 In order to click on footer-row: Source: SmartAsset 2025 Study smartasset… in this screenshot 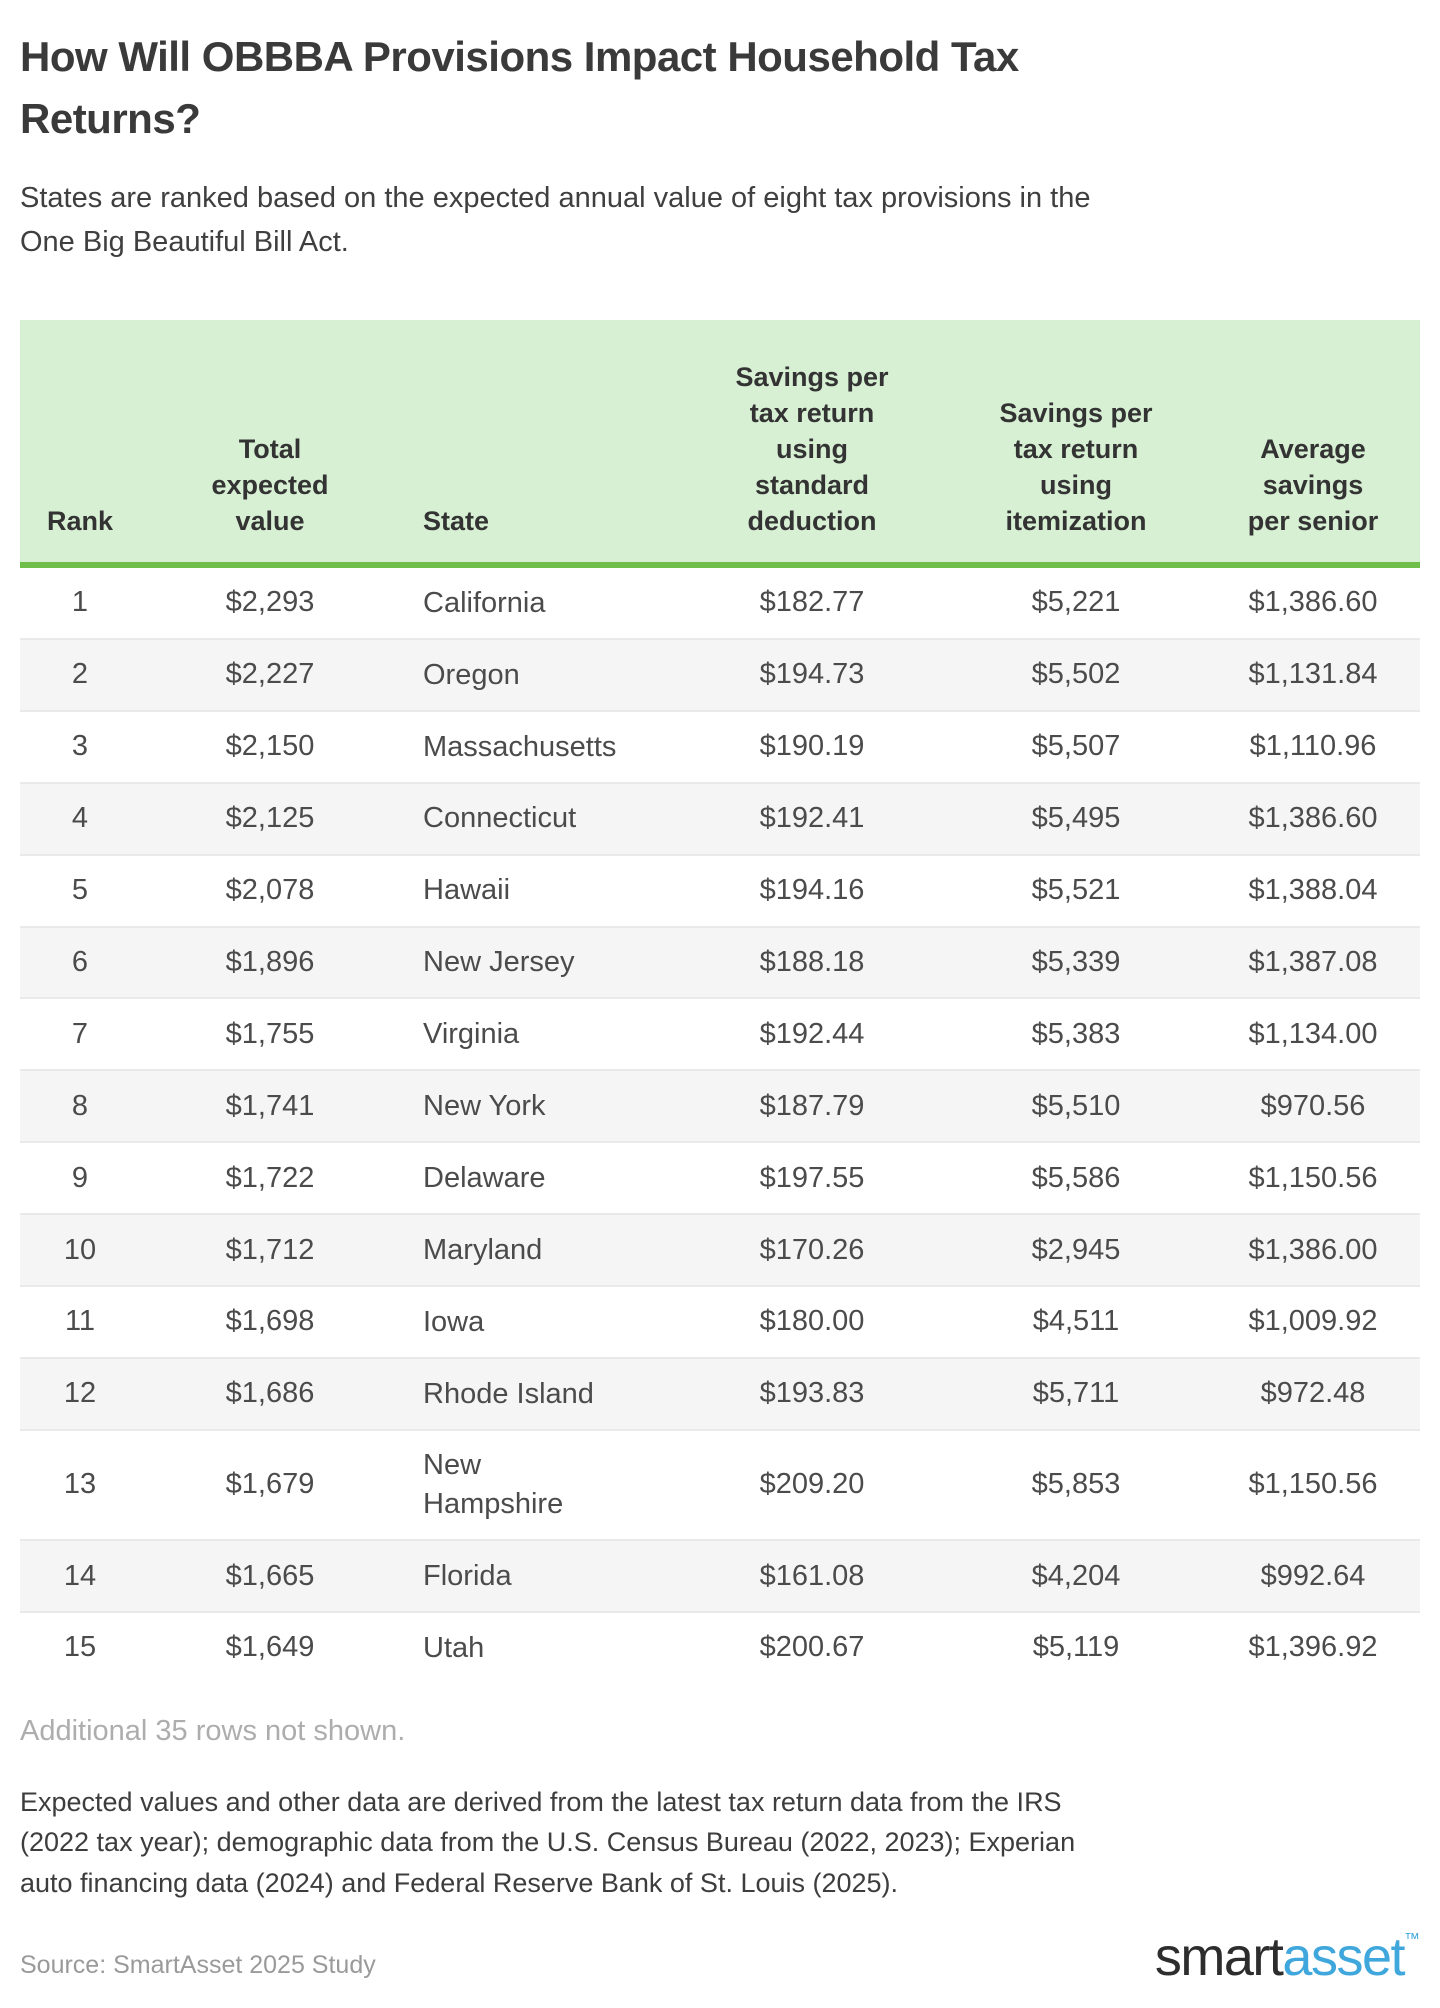, I will do `click(720, 1957)`.